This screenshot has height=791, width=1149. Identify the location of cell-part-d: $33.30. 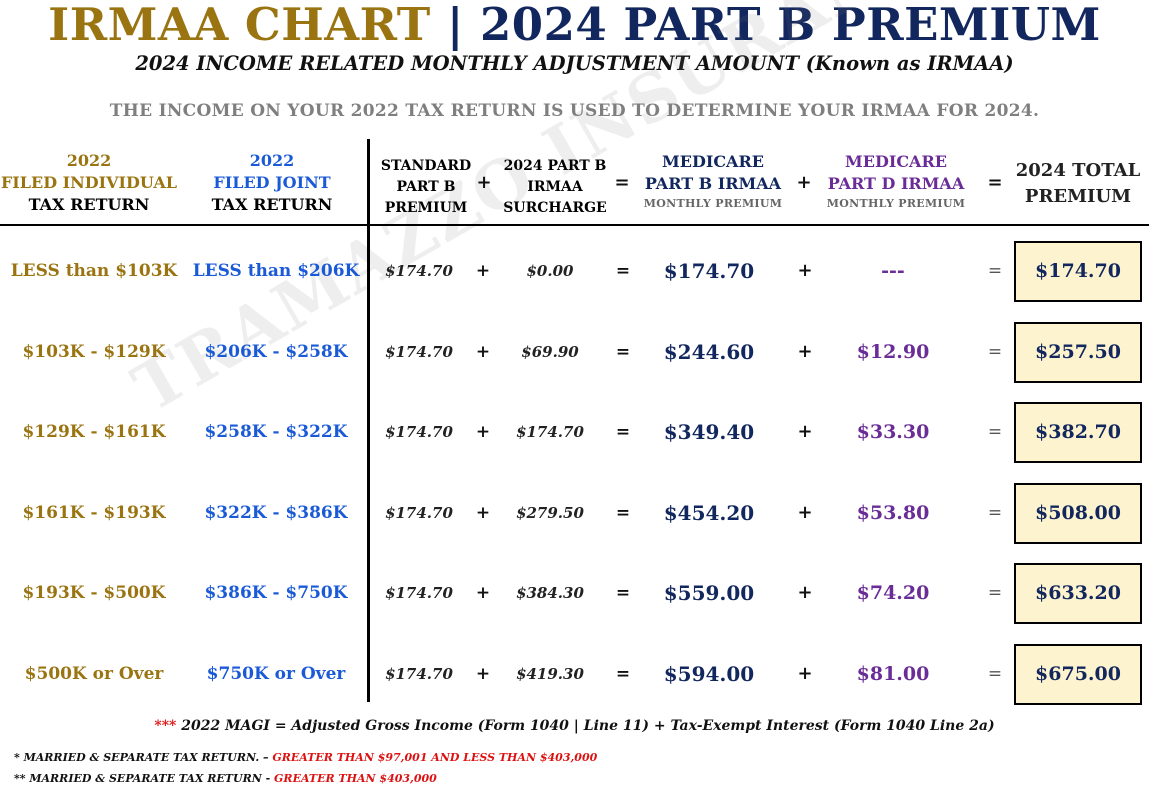
(893, 432).